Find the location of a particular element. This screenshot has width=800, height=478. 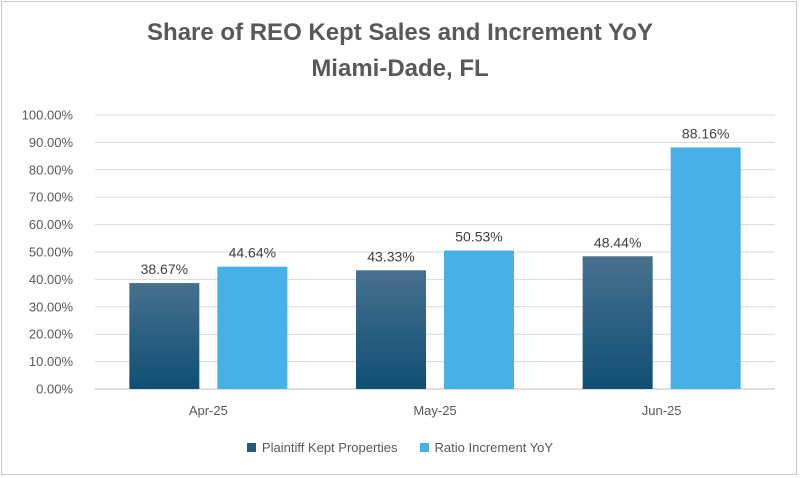

y-tick-label: 60.00% is located at coordinates (51, 224).